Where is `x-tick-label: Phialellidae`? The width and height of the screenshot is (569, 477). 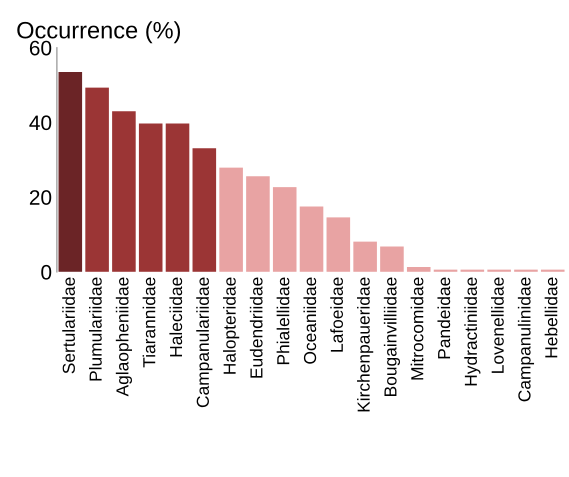 x-tick-label: Phialellidae is located at coordinates (283, 321).